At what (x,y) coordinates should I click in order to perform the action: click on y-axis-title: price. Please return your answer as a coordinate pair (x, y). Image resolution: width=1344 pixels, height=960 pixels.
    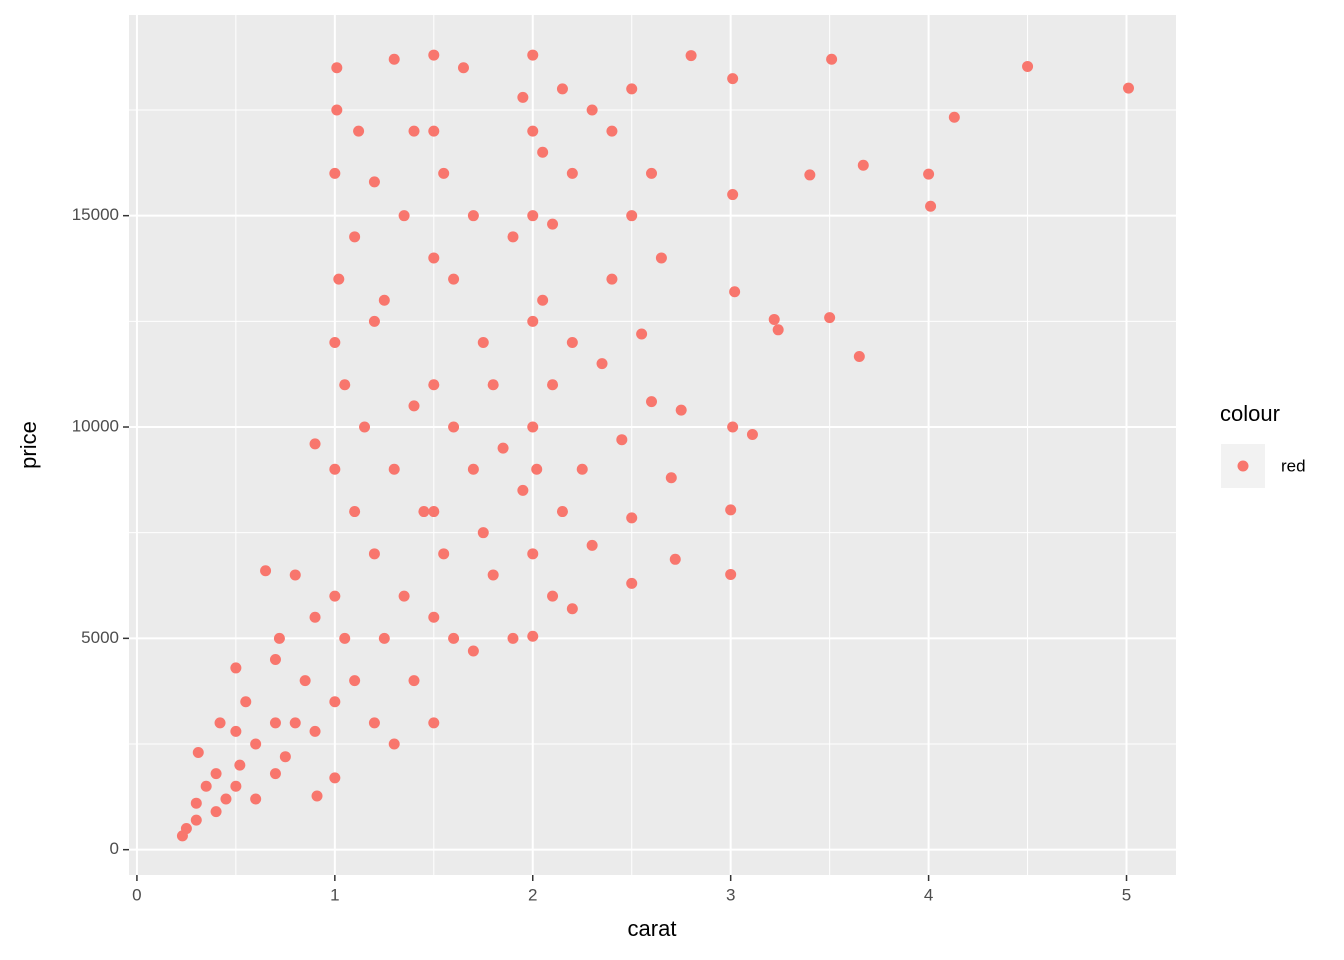
    Looking at the image, I should click on (28, 445).